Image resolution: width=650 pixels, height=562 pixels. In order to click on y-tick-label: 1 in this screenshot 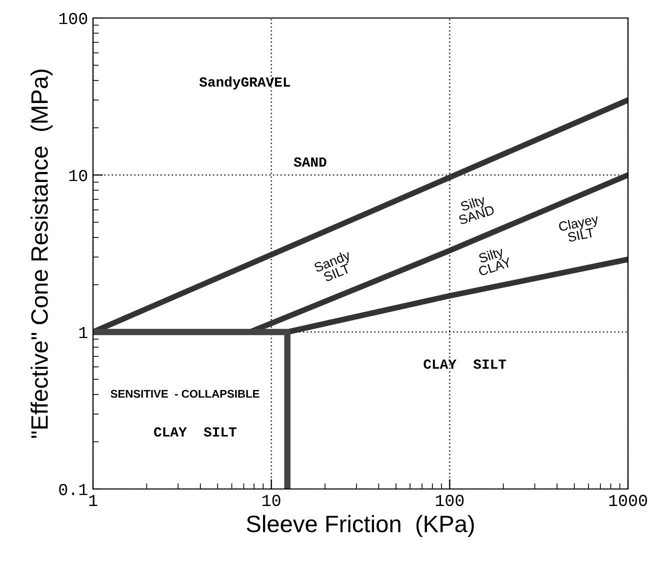, I will do `click(83, 332)`.